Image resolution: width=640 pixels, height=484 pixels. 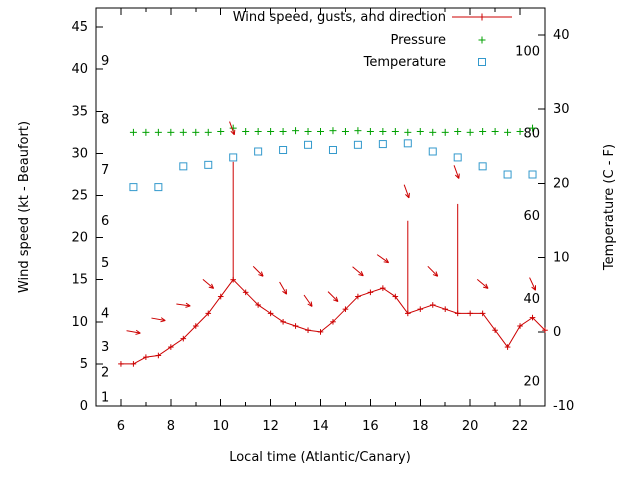 I want to click on svg-text: 35, so click(x=79, y=111).